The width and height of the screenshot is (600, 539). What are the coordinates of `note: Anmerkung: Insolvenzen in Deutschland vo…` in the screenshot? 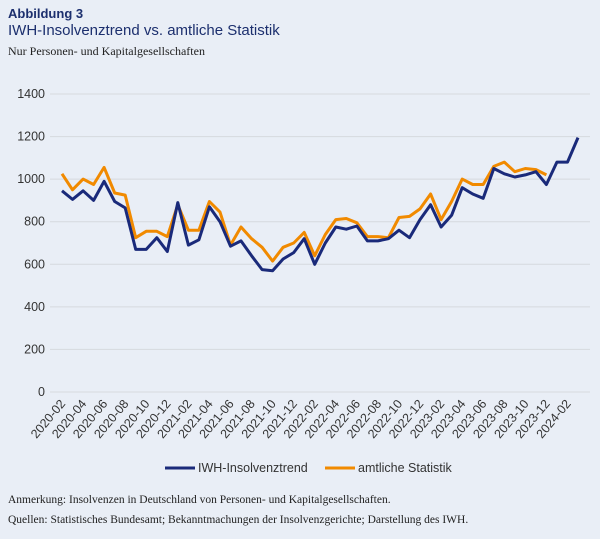 It's located at (199, 500).